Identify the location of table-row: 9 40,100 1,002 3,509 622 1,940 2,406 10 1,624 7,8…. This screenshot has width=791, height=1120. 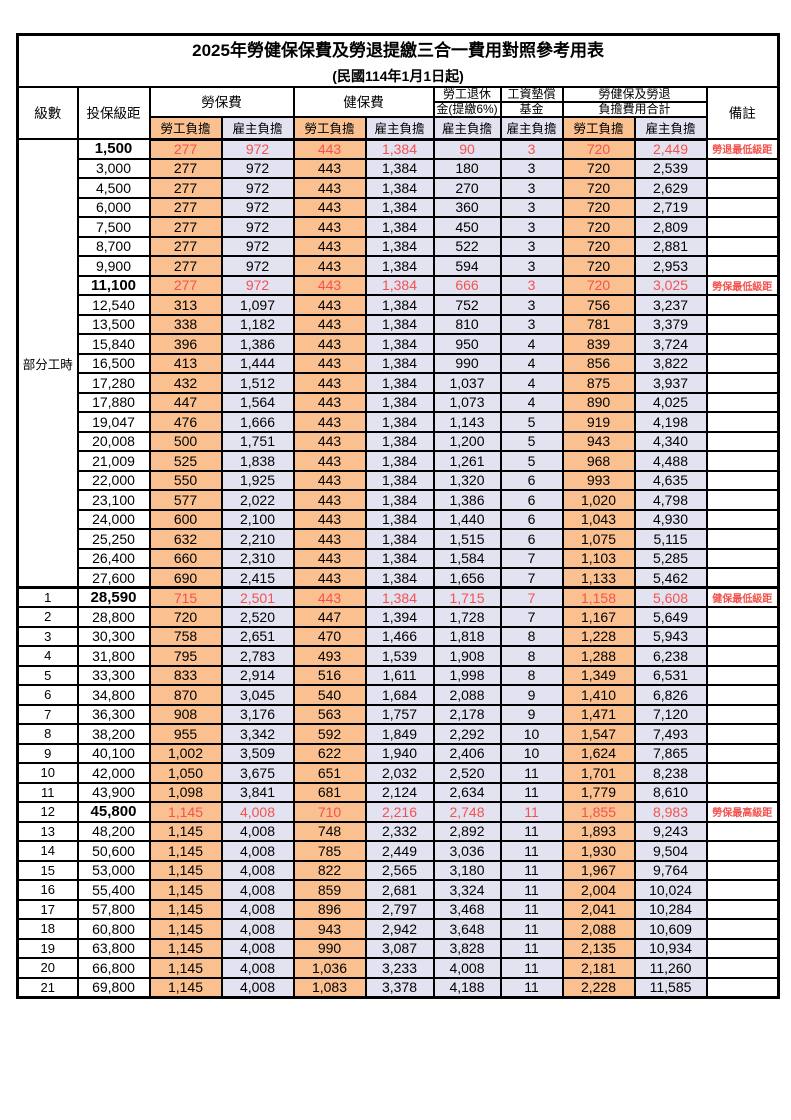
(398, 753).